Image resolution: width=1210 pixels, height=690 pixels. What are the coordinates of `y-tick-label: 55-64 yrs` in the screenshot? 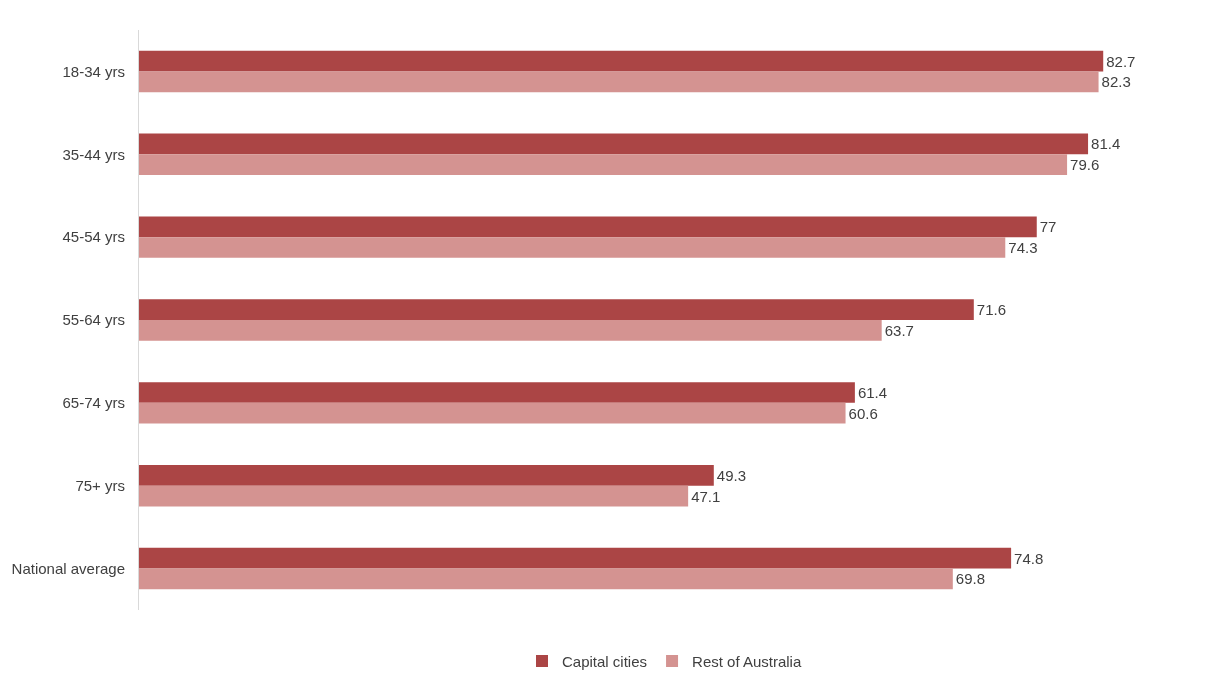 It's located at (93, 320).